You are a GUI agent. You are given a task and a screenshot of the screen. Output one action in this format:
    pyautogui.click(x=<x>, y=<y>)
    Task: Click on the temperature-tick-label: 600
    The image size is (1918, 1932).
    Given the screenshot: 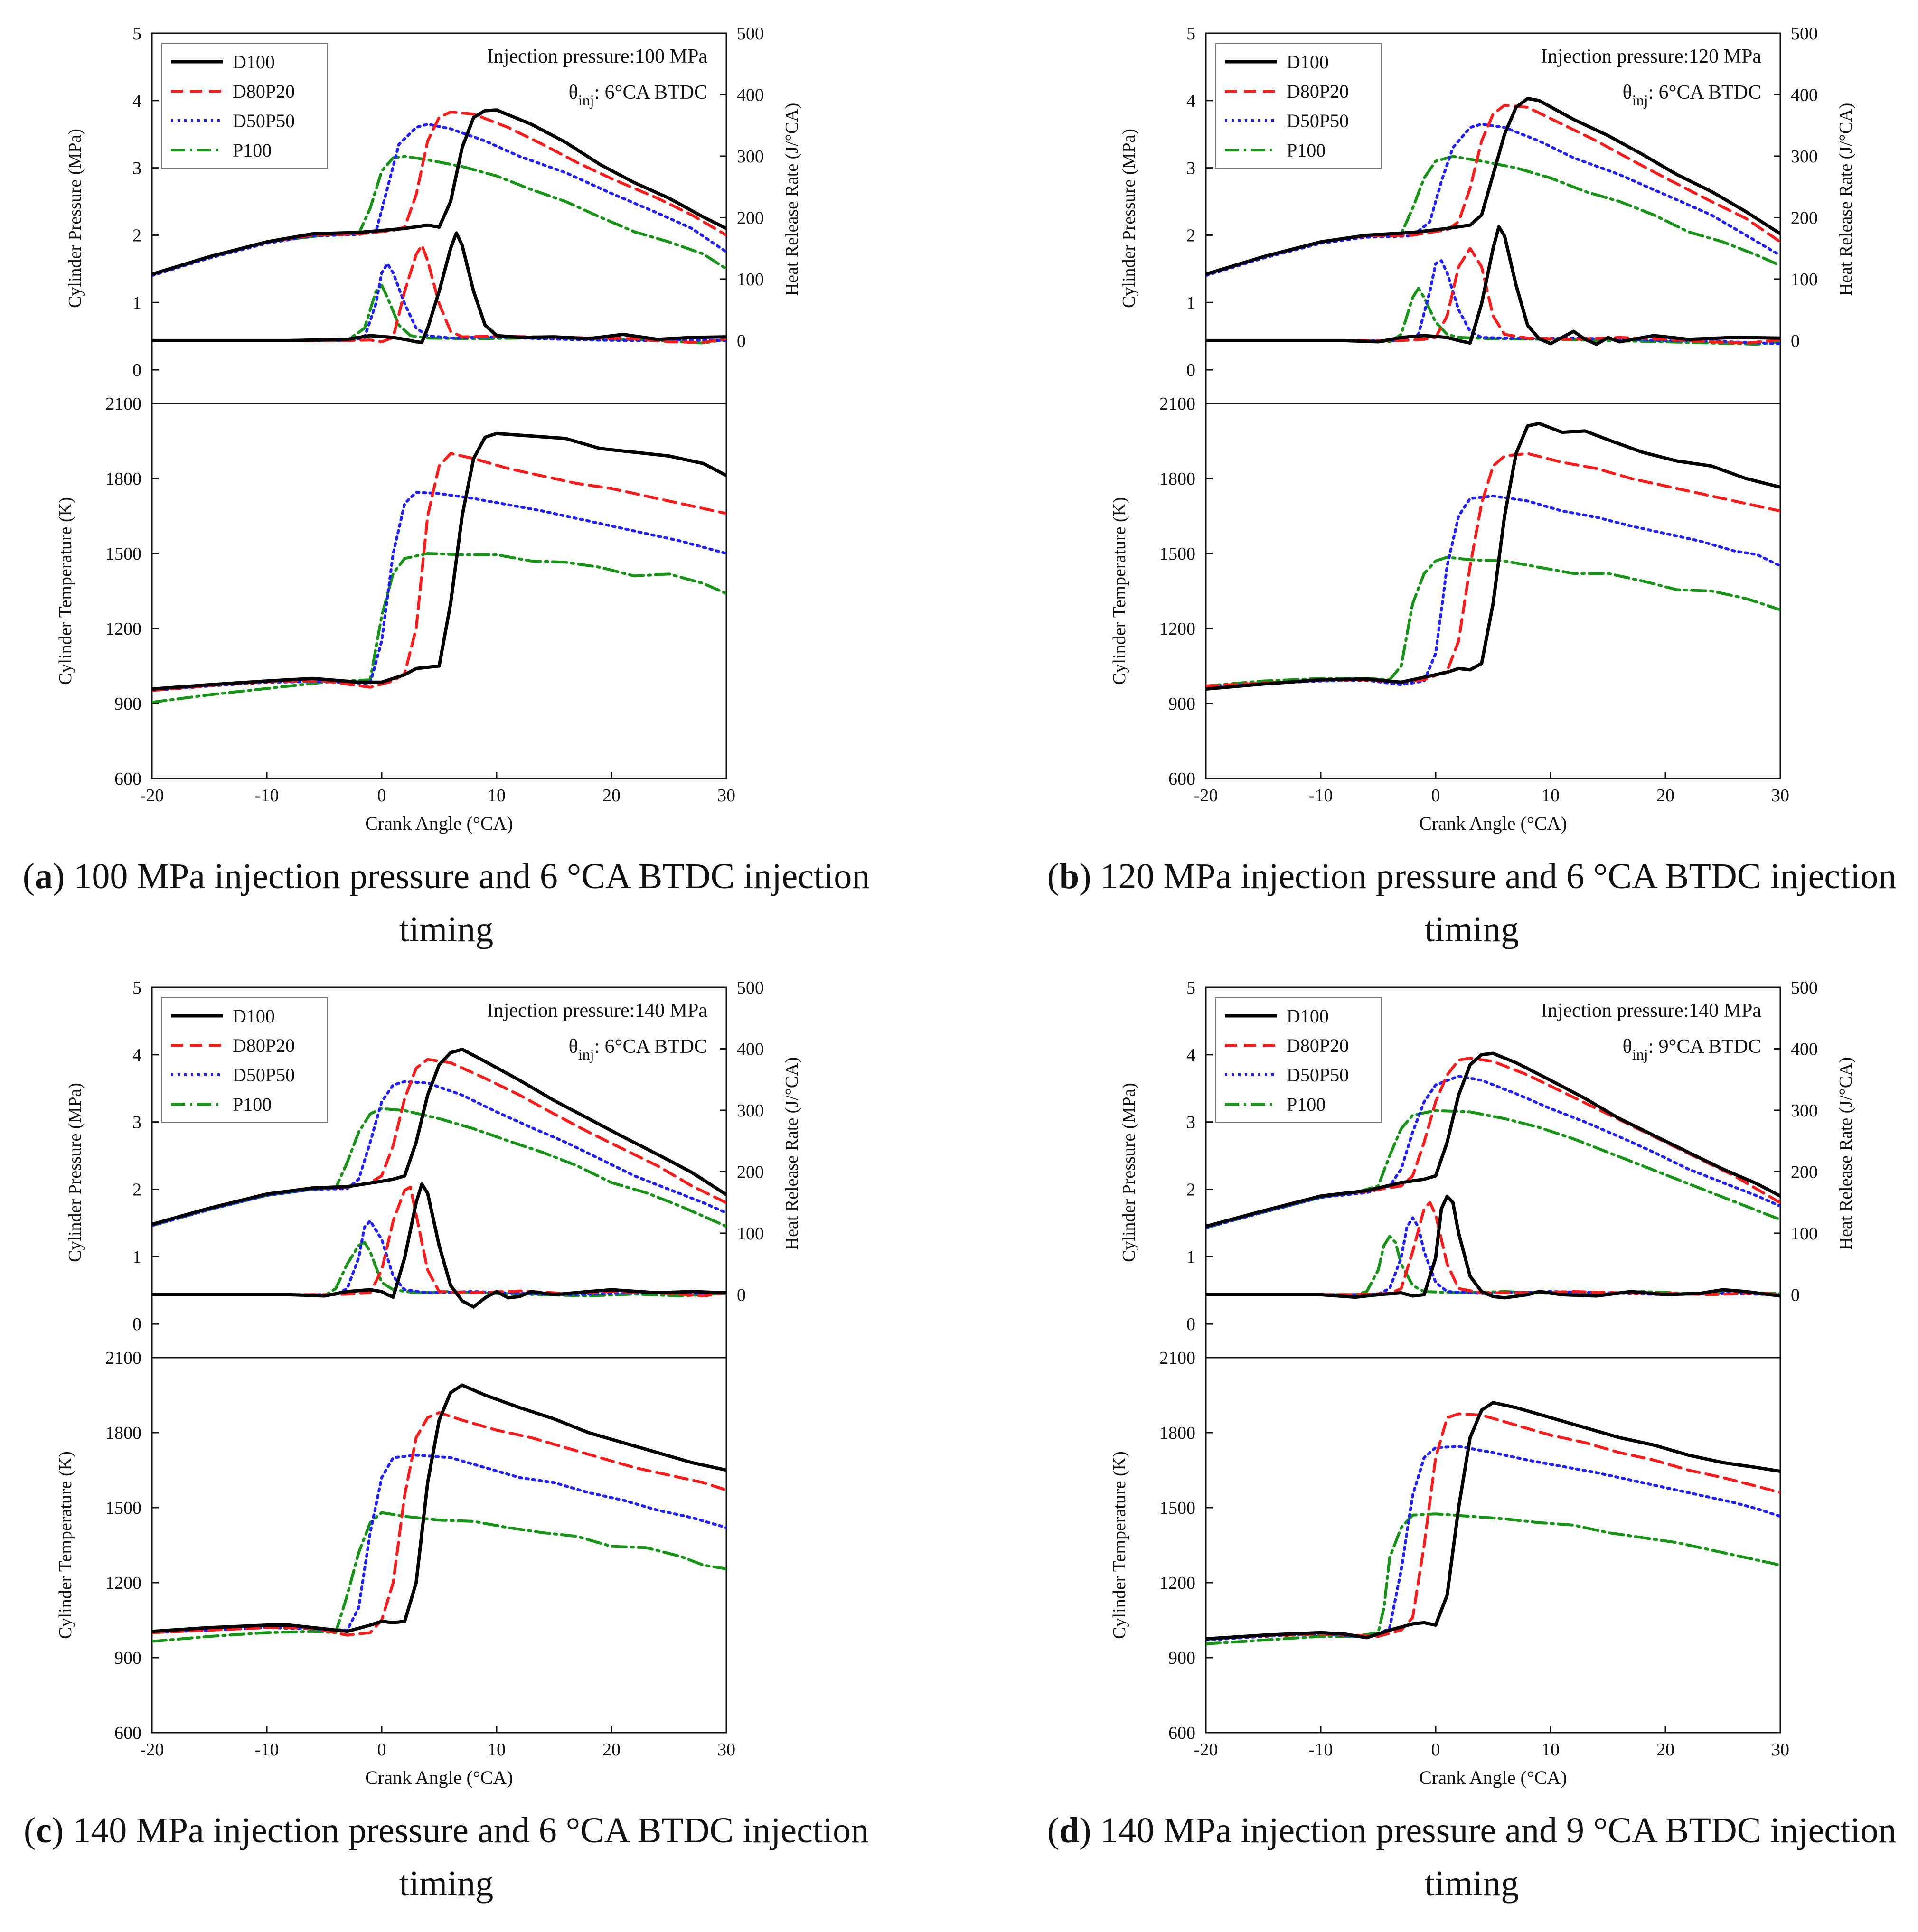 What is the action you would take?
    pyautogui.click(x=127, y=1733)
    